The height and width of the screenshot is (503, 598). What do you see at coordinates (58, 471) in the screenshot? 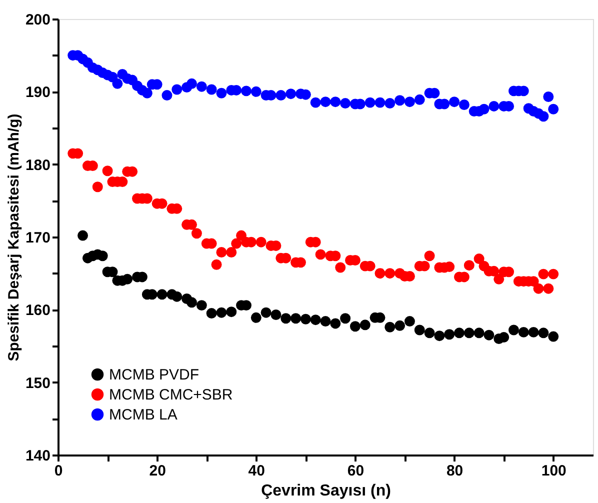
I see `x-tick-label: 0` at bounding box center [58, 471].